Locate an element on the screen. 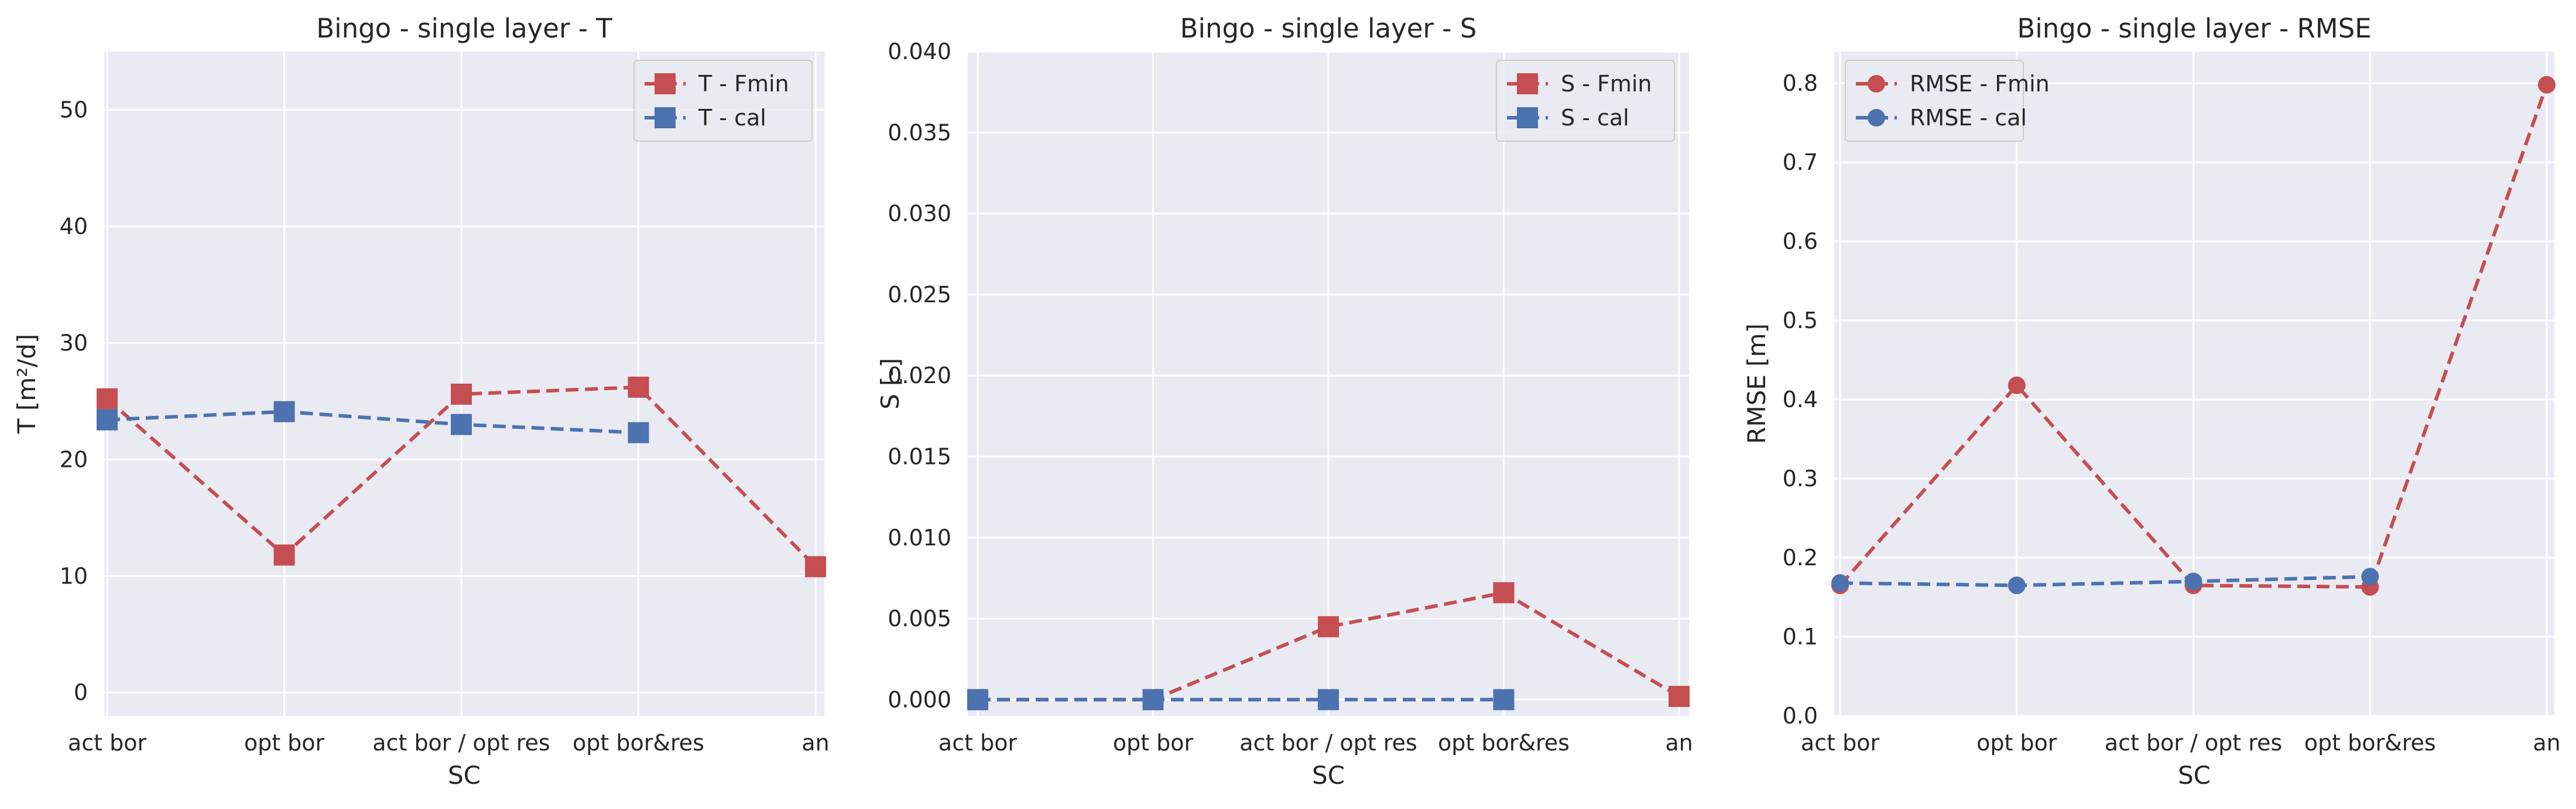 Image resolution: width=2576 pixels, height=809 pixels. chart-title: Bingo - single layer - RMSE is located at coordinates (2194, 28).